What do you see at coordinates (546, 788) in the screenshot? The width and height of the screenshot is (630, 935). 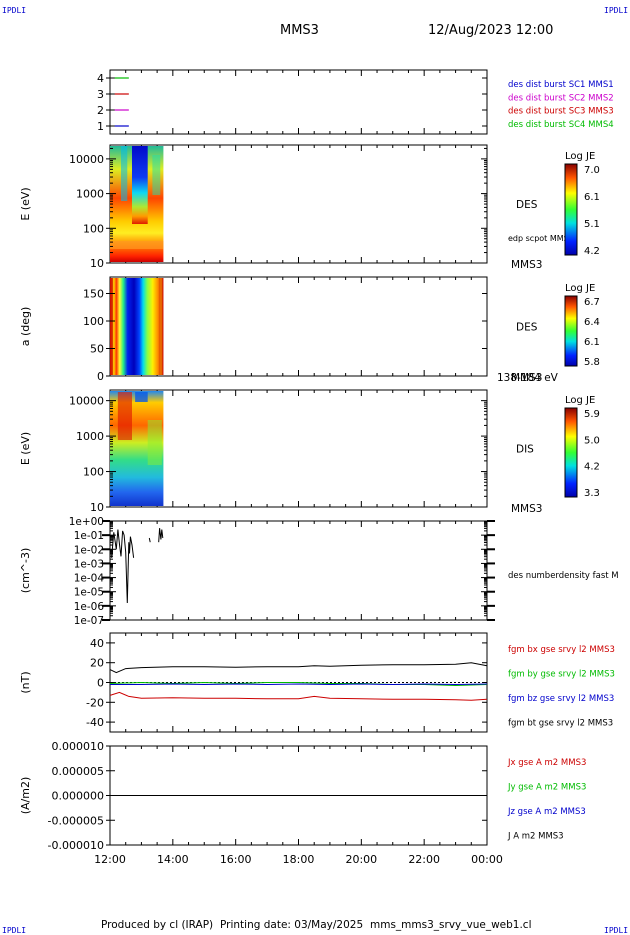 I see `current-legend: Jy gse A m2 MMS3` at bounding box center [546, 788].